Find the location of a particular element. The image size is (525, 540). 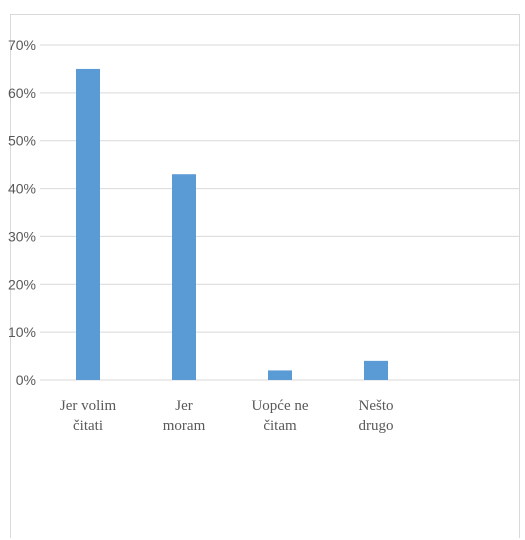

x-tick-label: moram is located at coordinates (184, 426).